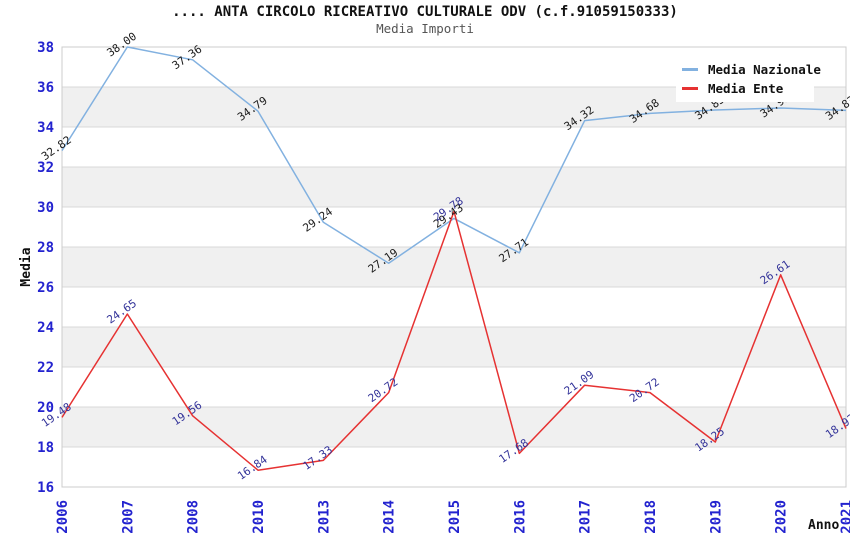  I want to click on y-tick-label: 32, so click(45, 168).